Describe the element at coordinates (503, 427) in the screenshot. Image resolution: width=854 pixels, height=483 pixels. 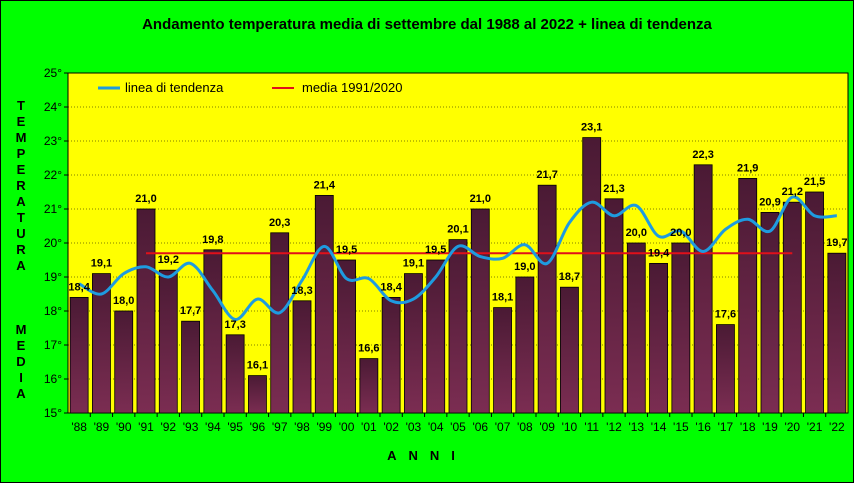
I see `x-tick-label: '07` at that location.